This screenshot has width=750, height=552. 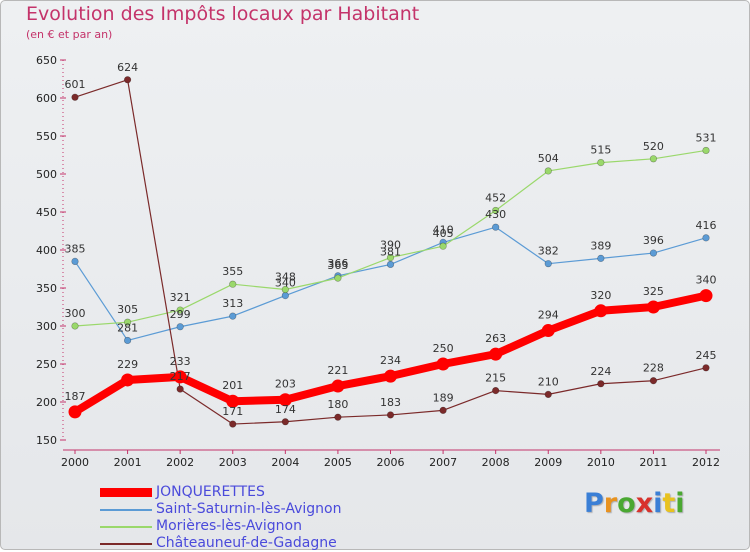 What do you see at coordinates (495, 378) in the screenshot?
I see `data-label-chateauneuf-de-gadagne: 215` at bounding box center [495, 378].